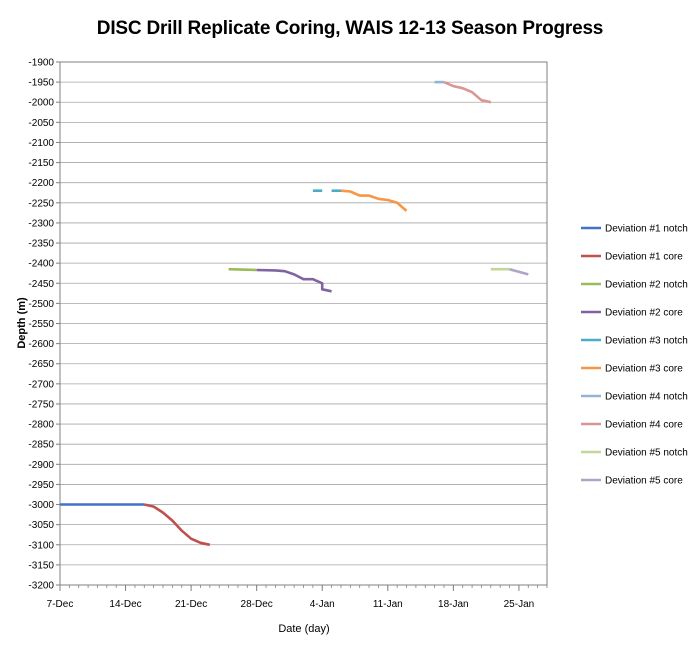 The height and width of the screenshot is (656, 700). What do you see at coordinates (303, 629) in the screenshot?
I see `x-axis-label: Date (day)` at bounding box center [303, 629].